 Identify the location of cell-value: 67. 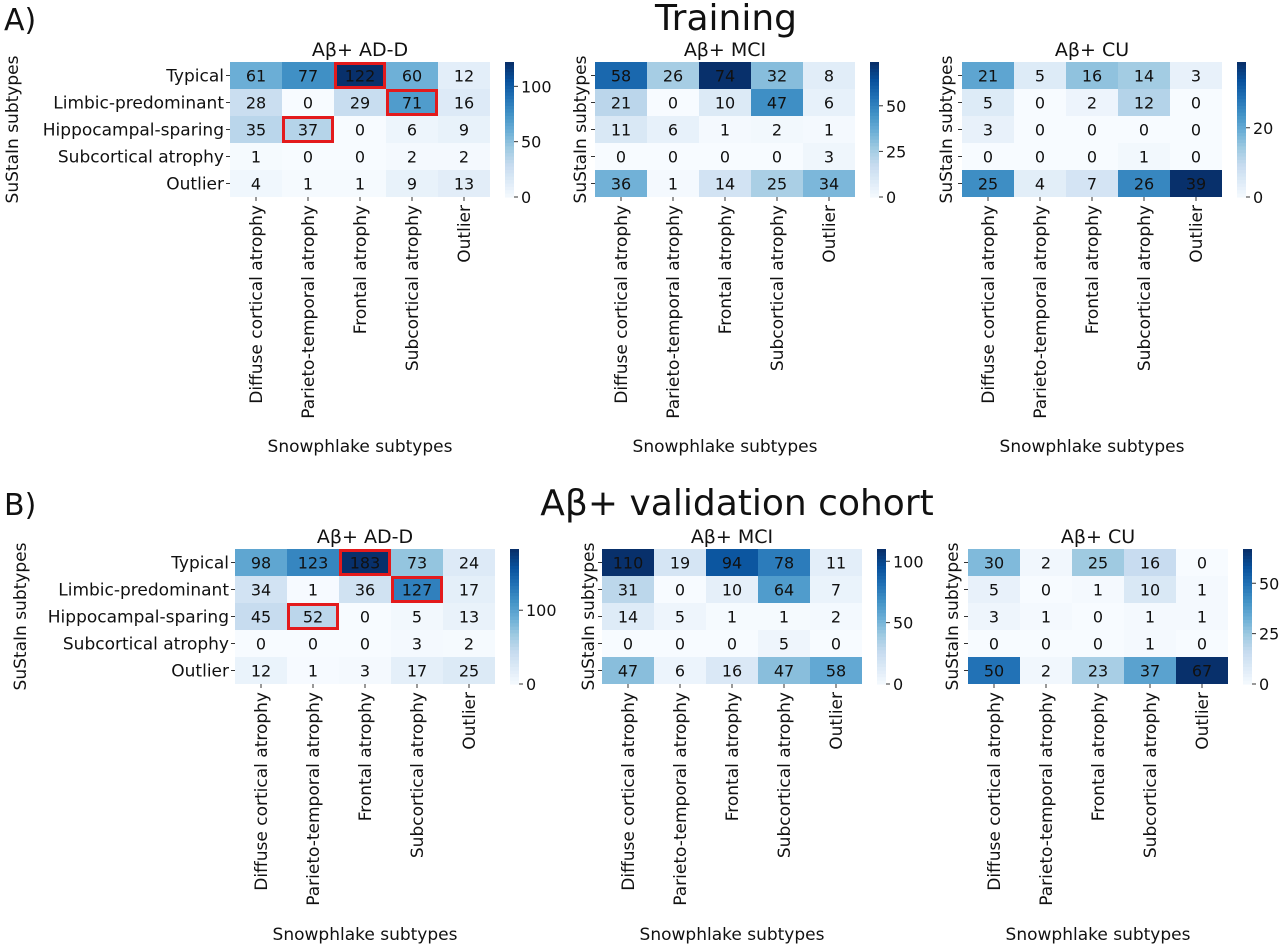
(1202, 671).